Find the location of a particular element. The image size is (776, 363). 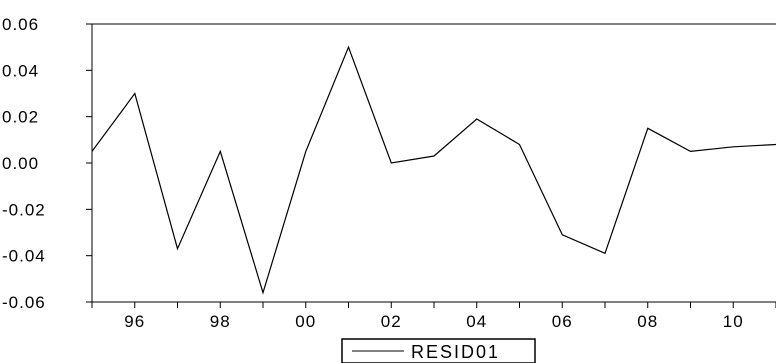

x-tick-label: 04 is located at coordinates (476, 321).